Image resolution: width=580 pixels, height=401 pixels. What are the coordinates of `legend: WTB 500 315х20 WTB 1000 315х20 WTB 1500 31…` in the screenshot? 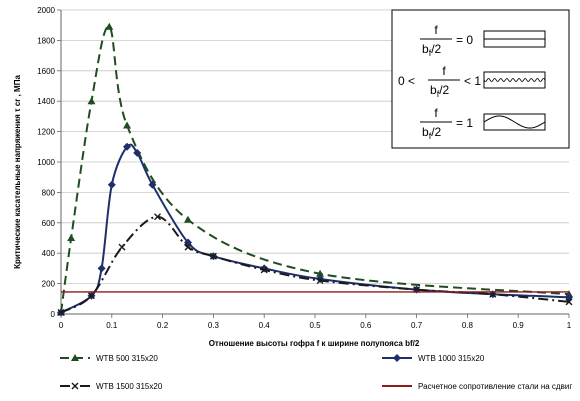 It's located at (316, 372).